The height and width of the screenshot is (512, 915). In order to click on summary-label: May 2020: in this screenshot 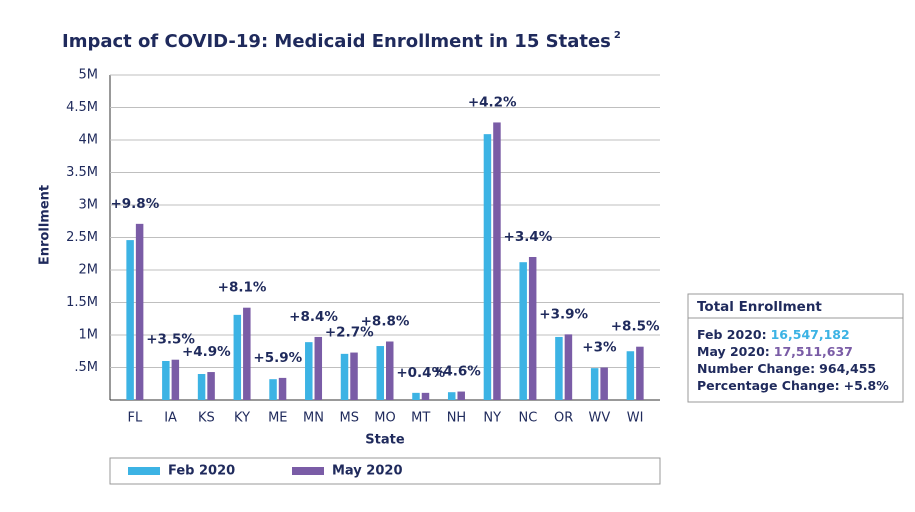, I will do `click(733, 351)`.